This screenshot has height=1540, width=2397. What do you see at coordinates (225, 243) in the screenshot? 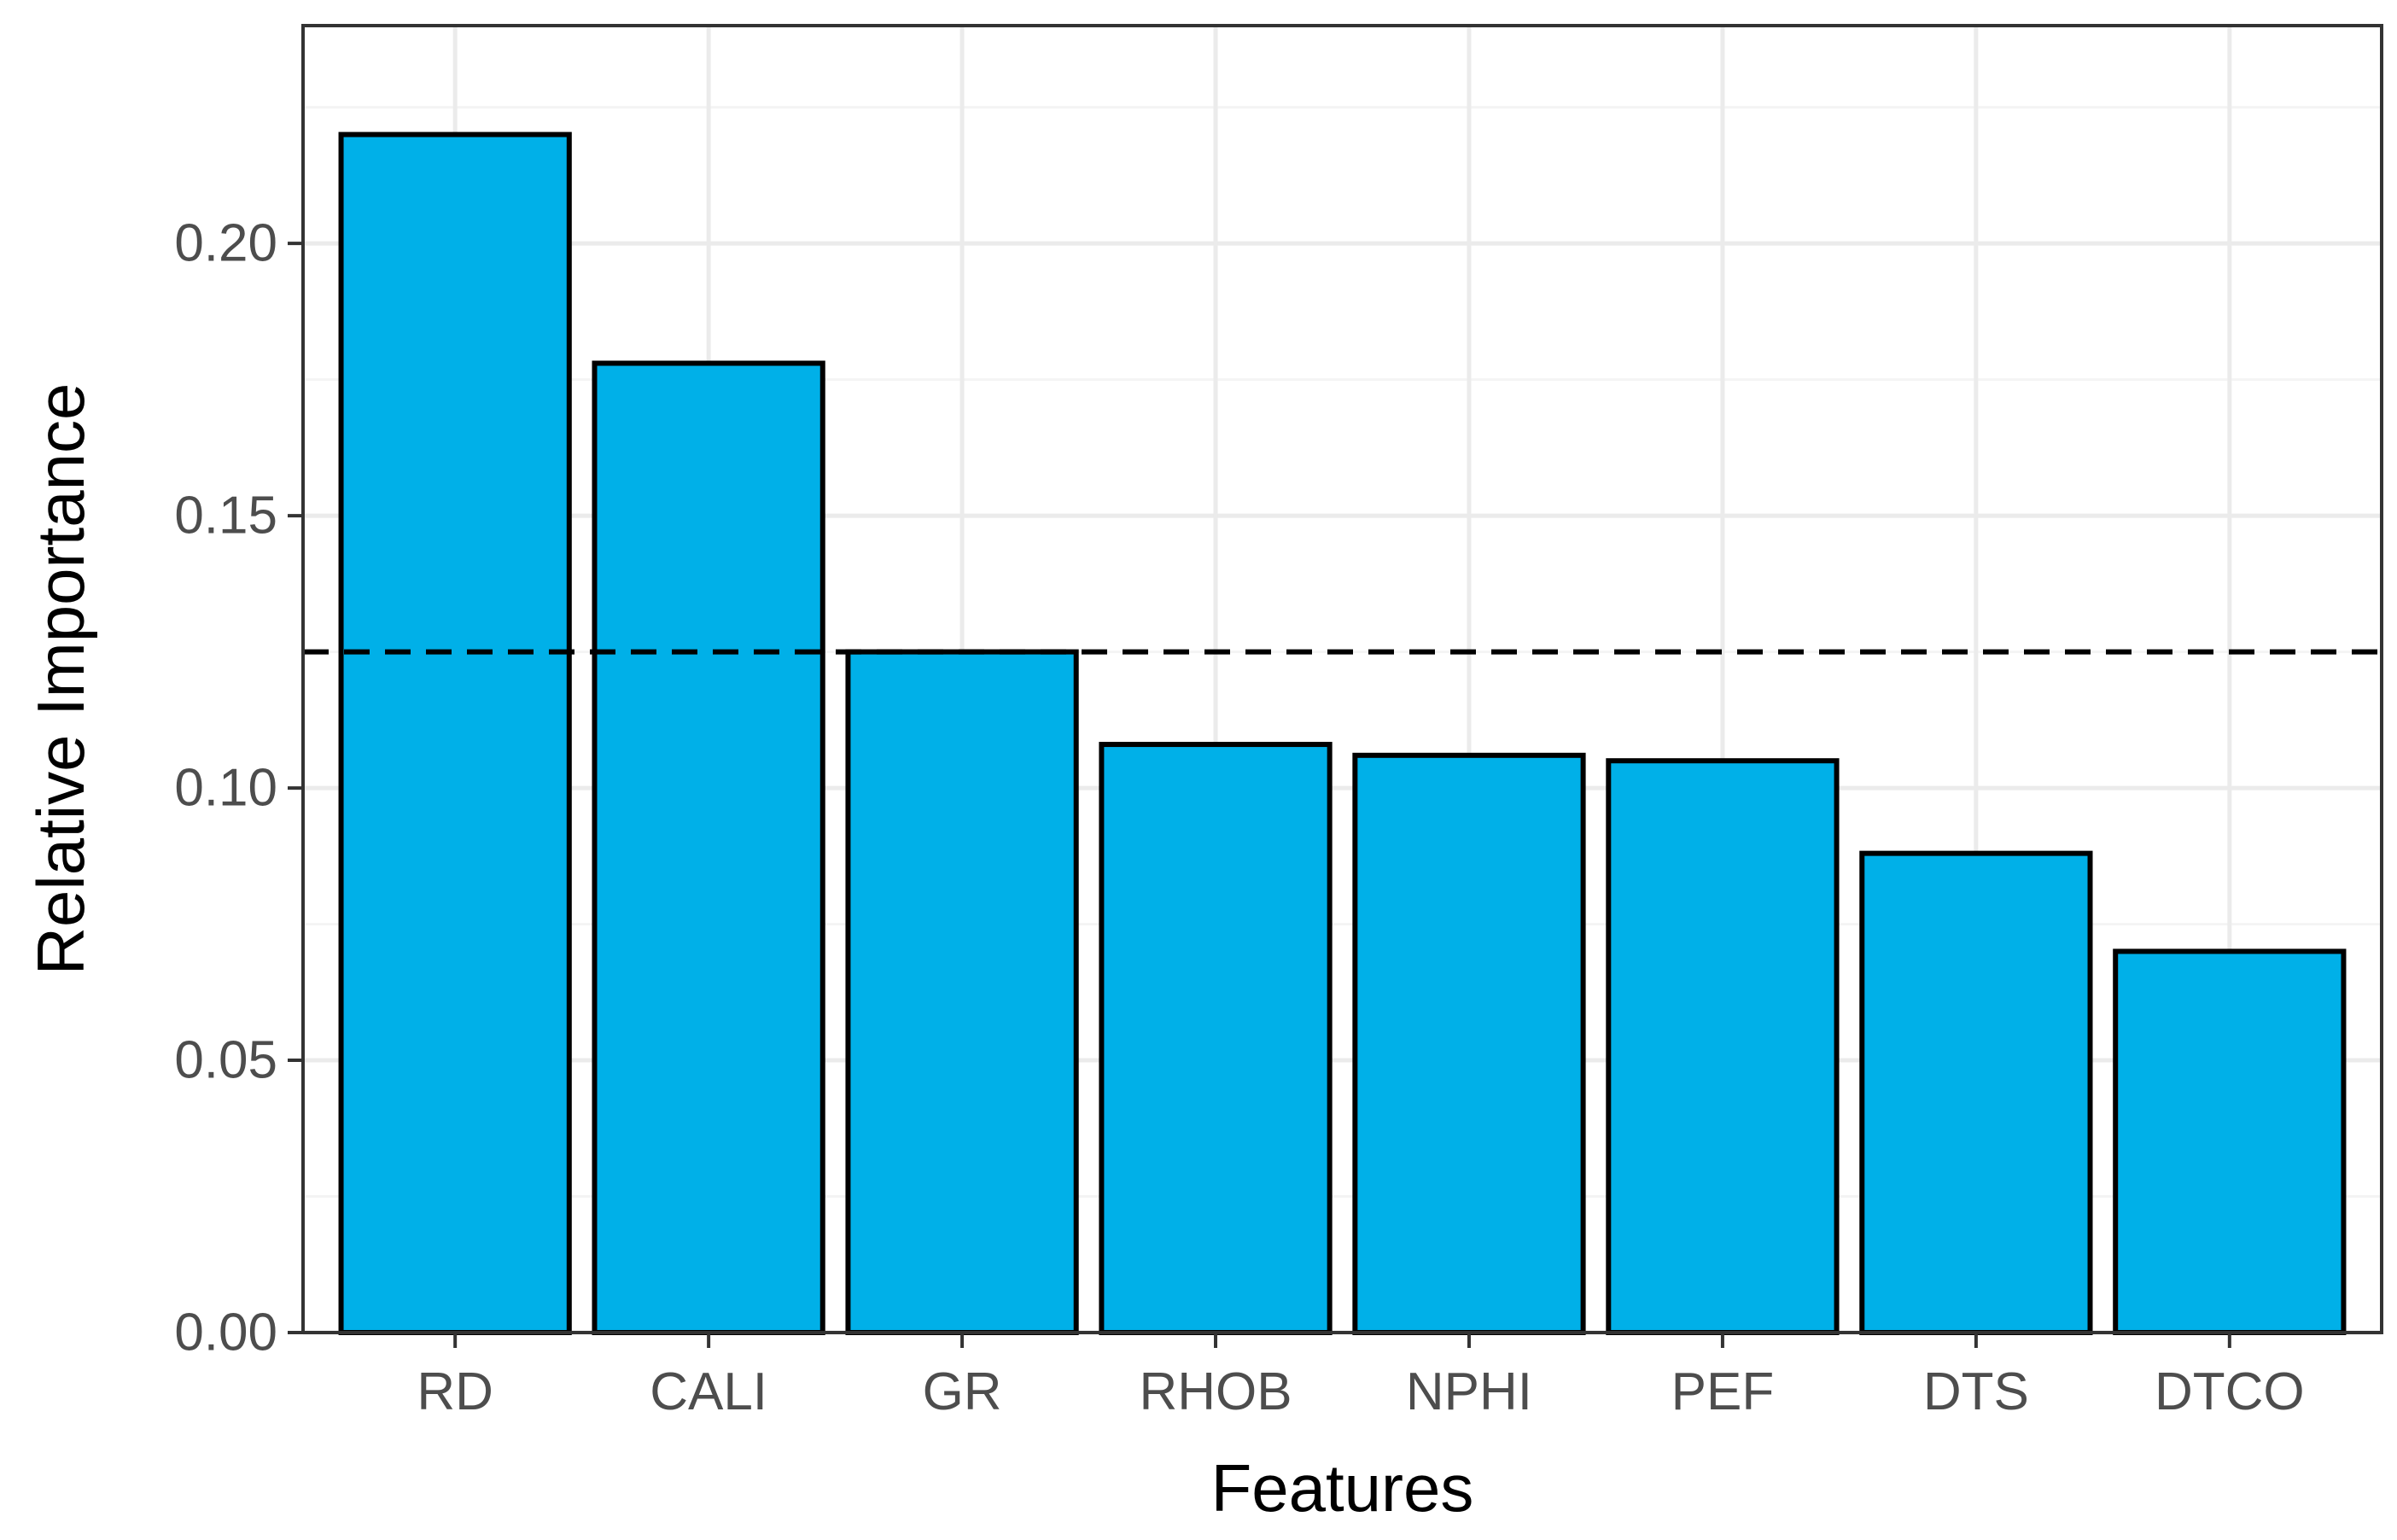
I see `y-tick-label: 0.20` at bounding box center [225, 243].